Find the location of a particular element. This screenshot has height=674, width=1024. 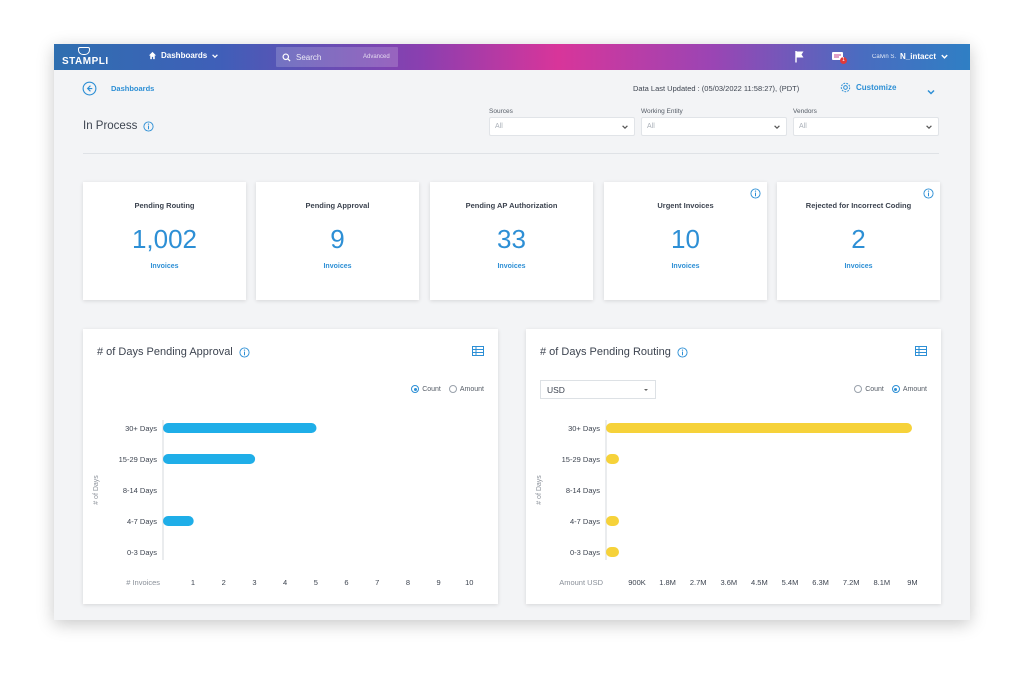

caret-down-icon is located at coordinates (646, 389).